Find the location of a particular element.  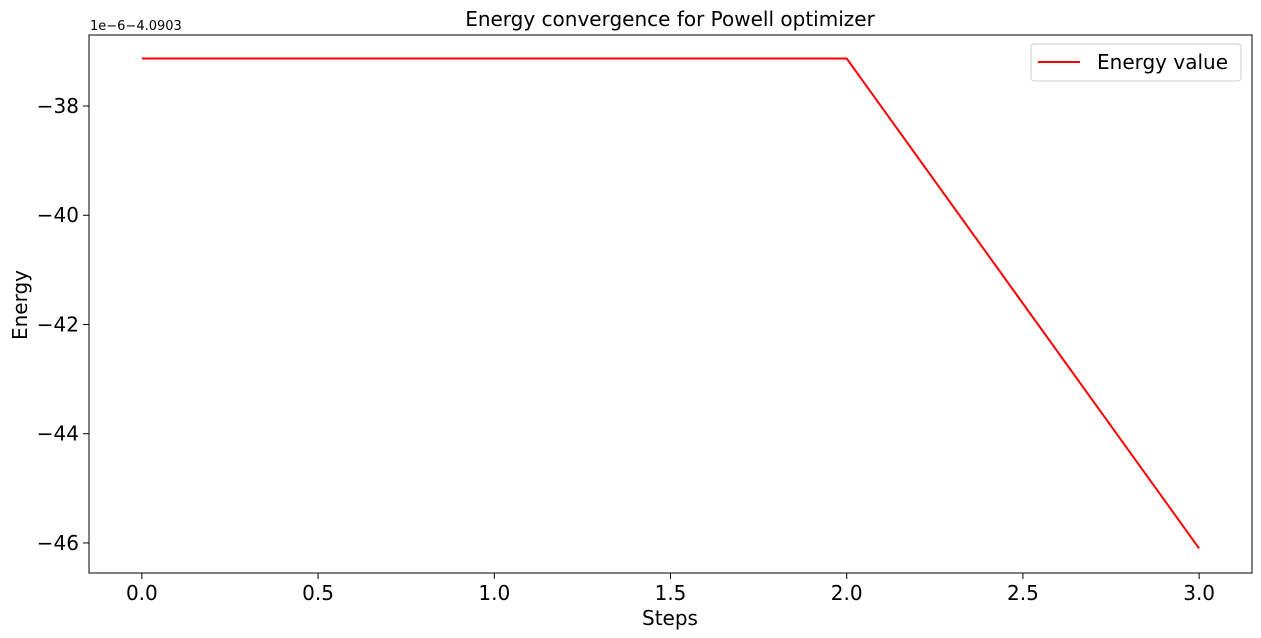

x-tick-label: 1.5 is located at coordinates (671, 593).